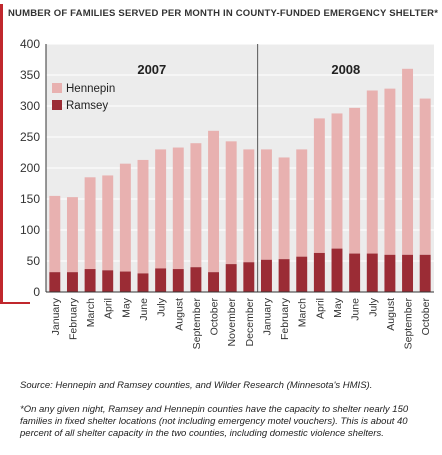 This screenshot has width=442, height=455. Describe the element at coordinates (30, 44) in the screenshot. I see `y-tick-label: 400` at that location.